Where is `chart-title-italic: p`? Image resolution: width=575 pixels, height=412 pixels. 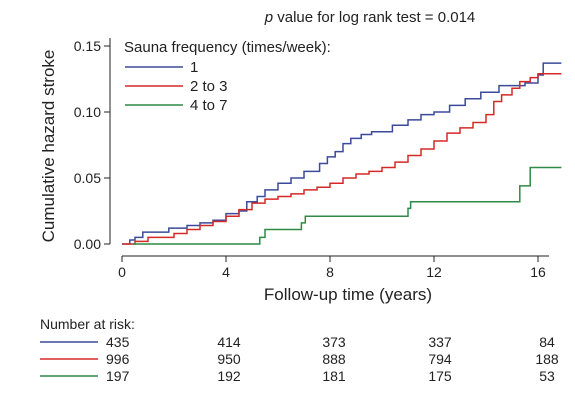
chart-title-italic: p is located at coordinates (268, 17).